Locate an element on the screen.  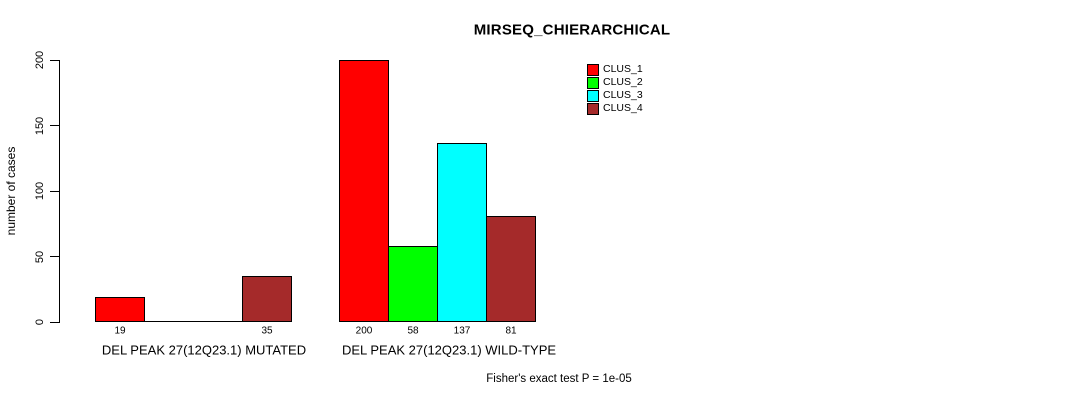
y-tick-label: 100 is located at coordinates (40, 191).